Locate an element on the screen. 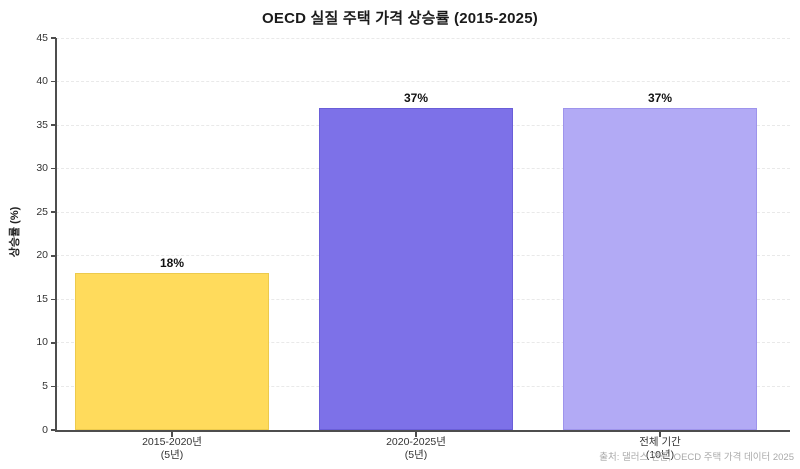  x-category-label: 2020-2025년 (5년) is located at coordinates (416, 448).